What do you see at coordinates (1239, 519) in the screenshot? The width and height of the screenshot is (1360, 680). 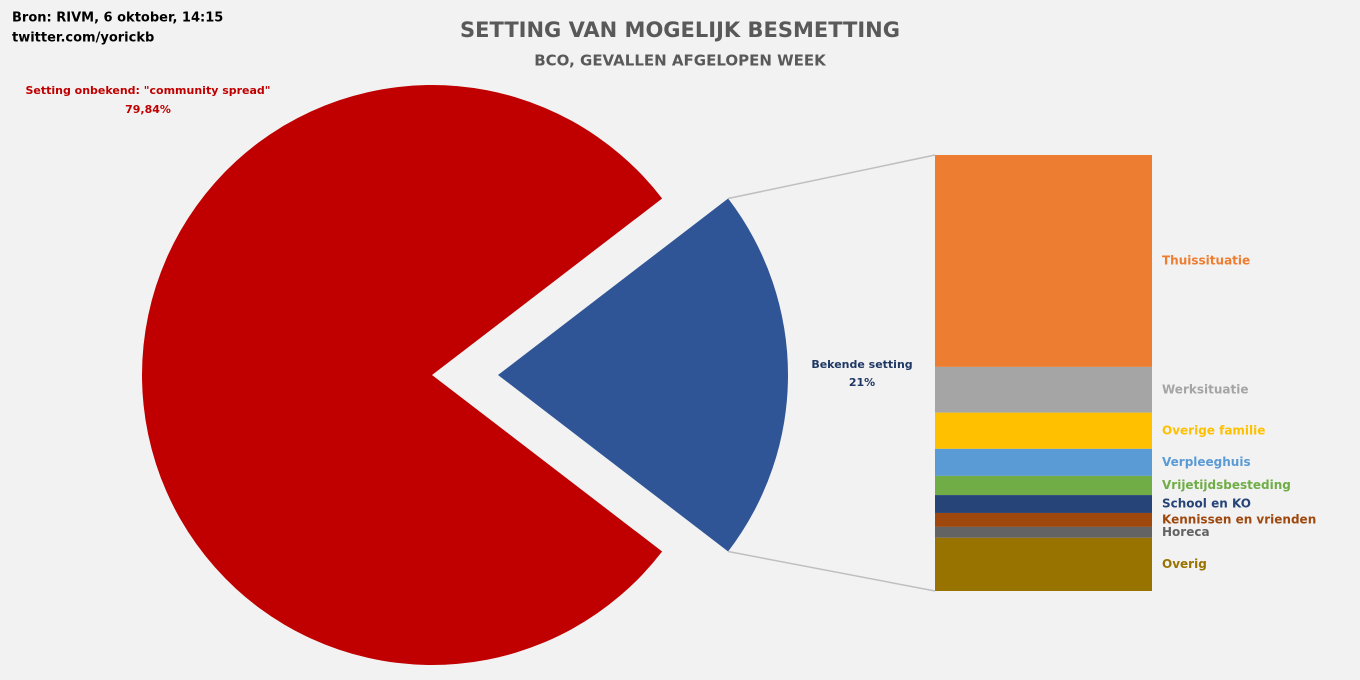 I see `segment-label: Kennissen en vrienden` at bounding box center [1239, 519].